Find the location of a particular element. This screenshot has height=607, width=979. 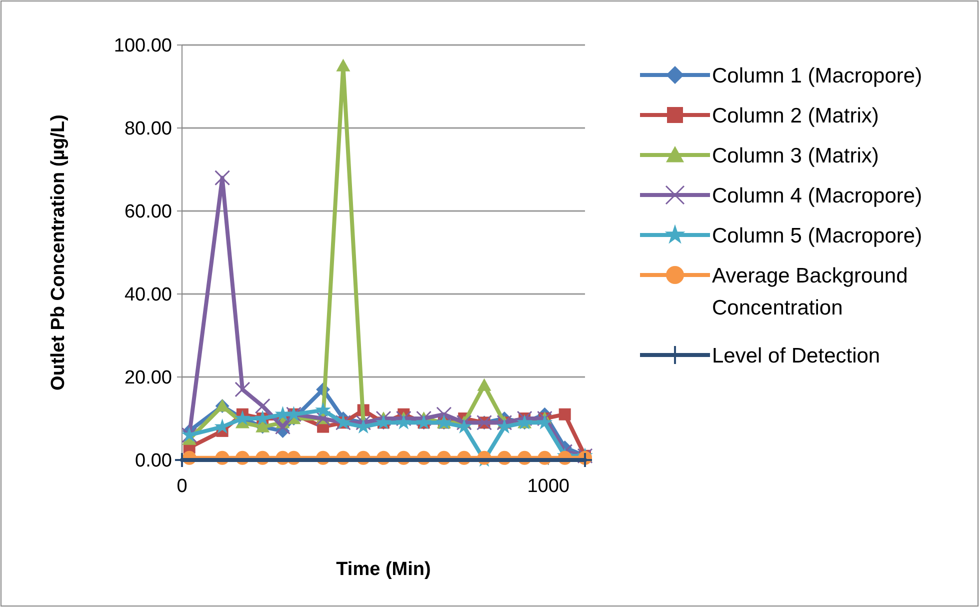

y-tick-label: 60.00 is located at coordinates (148, 212).